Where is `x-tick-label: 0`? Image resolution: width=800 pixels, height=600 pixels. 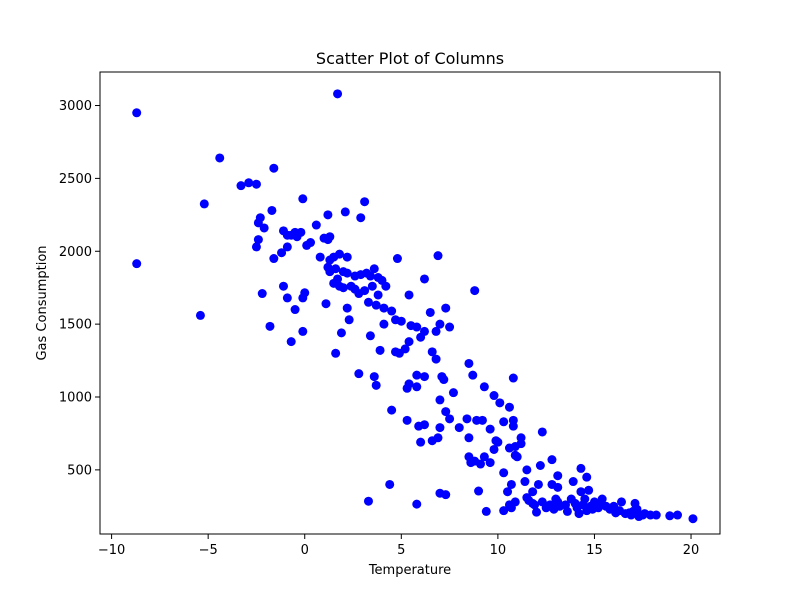 x-tick-label: 0 is located at coordinates (305, 550).